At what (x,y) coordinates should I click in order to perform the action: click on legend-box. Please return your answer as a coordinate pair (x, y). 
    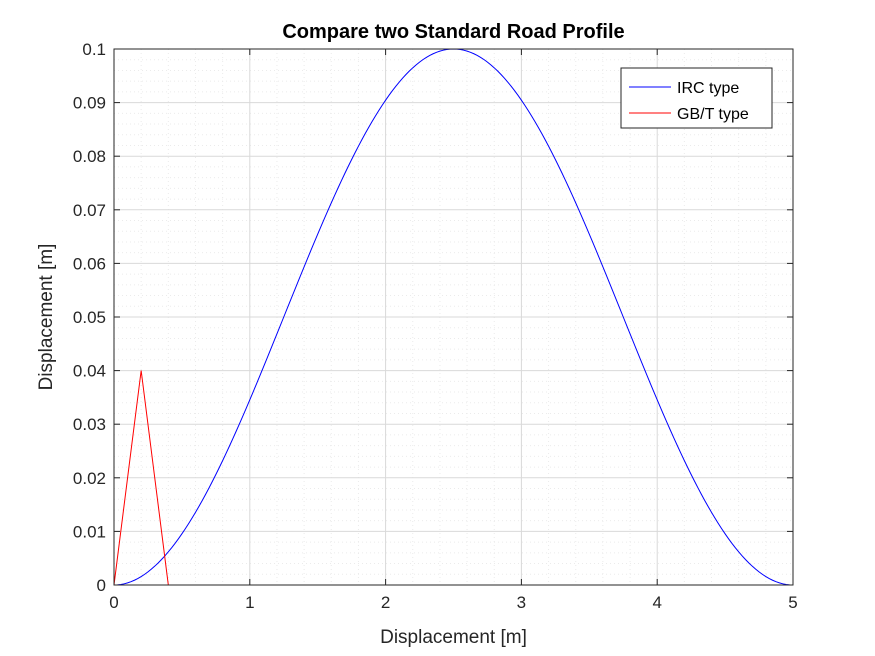
    Looking at the image, I should click on (696, 98).